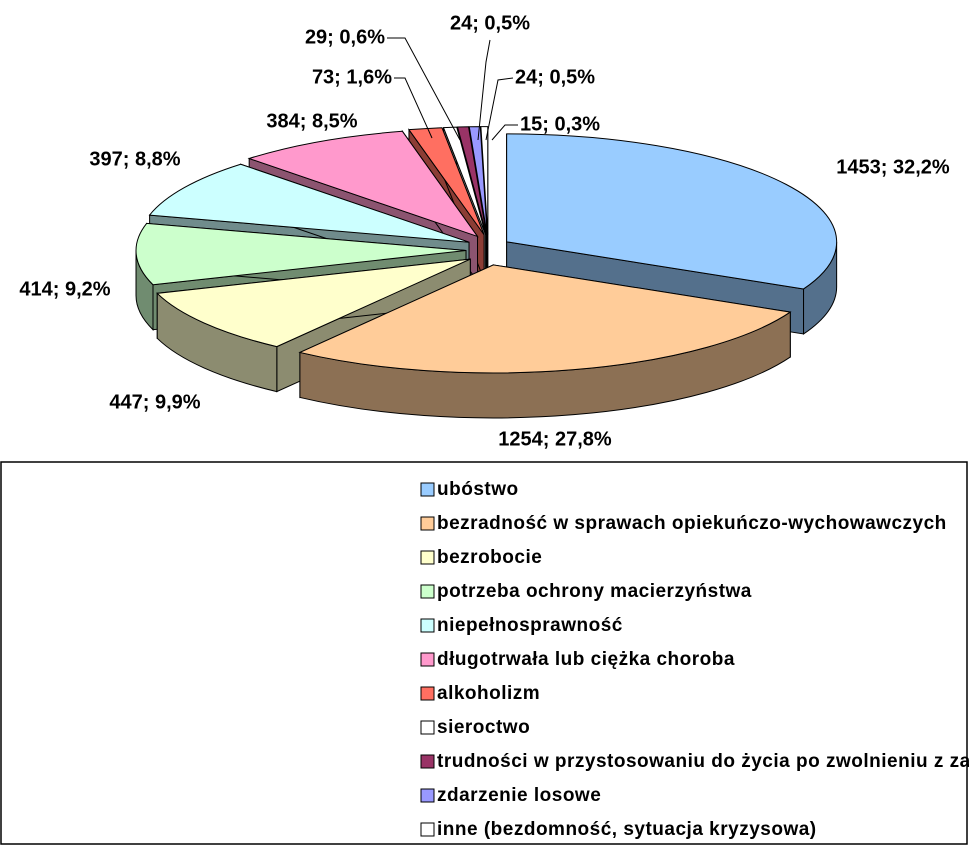  I want to click on legend-label: inne (bezdomność, sytuacja kryzysowa), so click(627, 829).